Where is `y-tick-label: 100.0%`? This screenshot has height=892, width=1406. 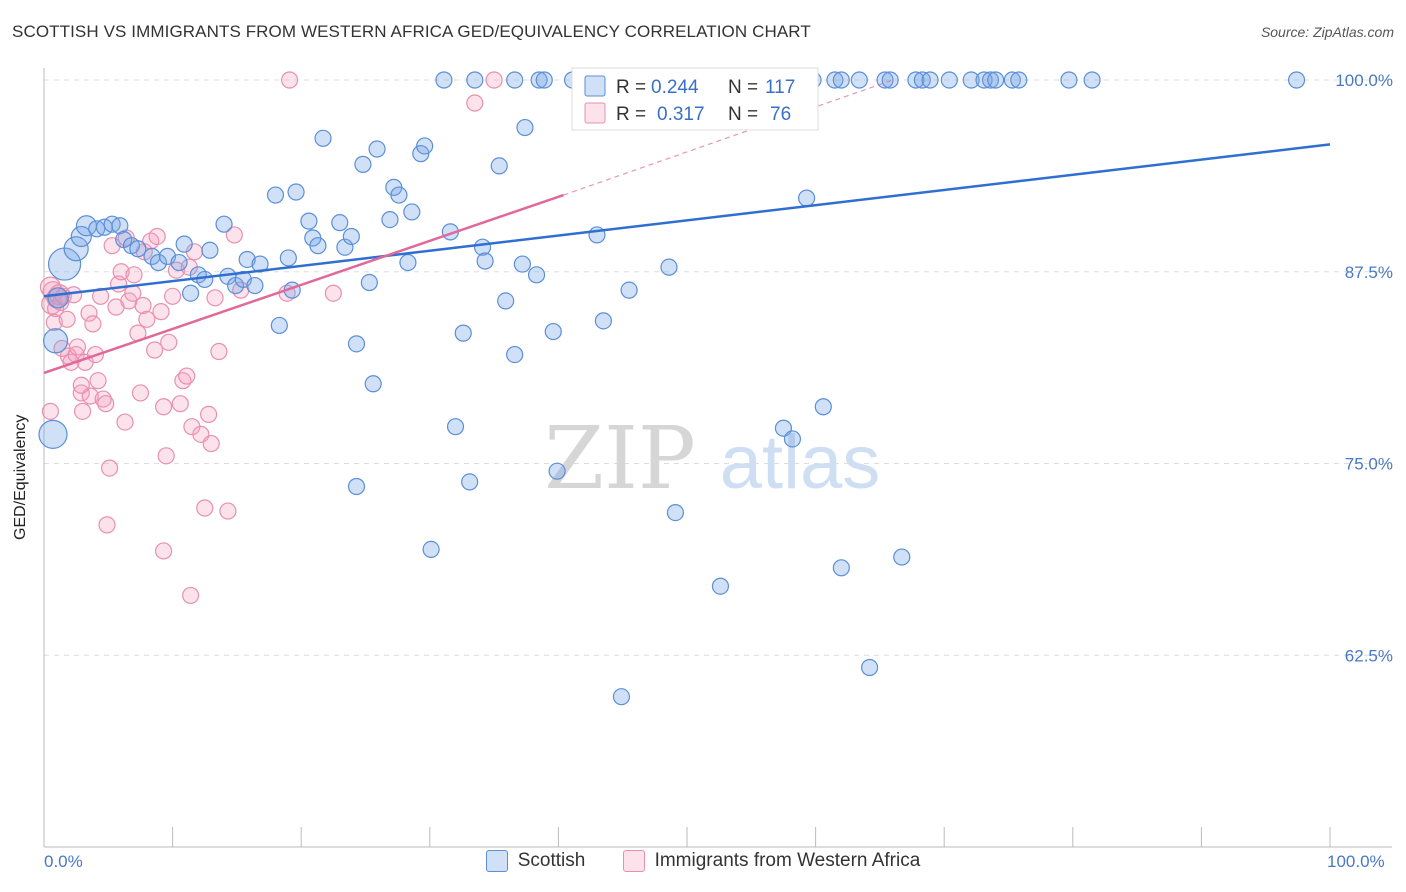
y-tick-label: 100.0% is located at coordinates (1364, 80).